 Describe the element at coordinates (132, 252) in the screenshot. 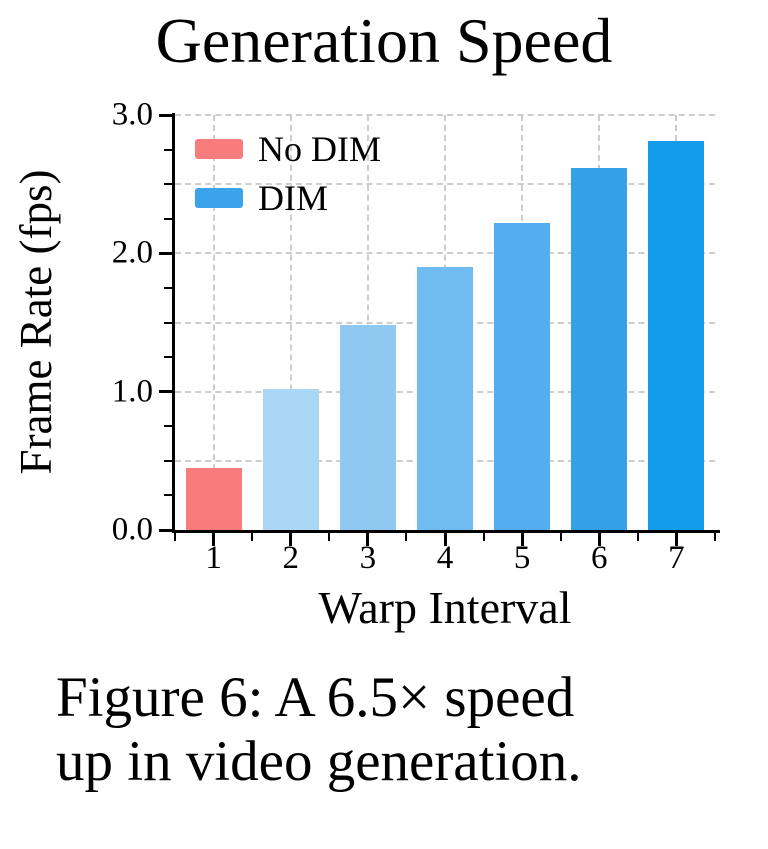

I see `y-tick-label: 2.0` at that location.